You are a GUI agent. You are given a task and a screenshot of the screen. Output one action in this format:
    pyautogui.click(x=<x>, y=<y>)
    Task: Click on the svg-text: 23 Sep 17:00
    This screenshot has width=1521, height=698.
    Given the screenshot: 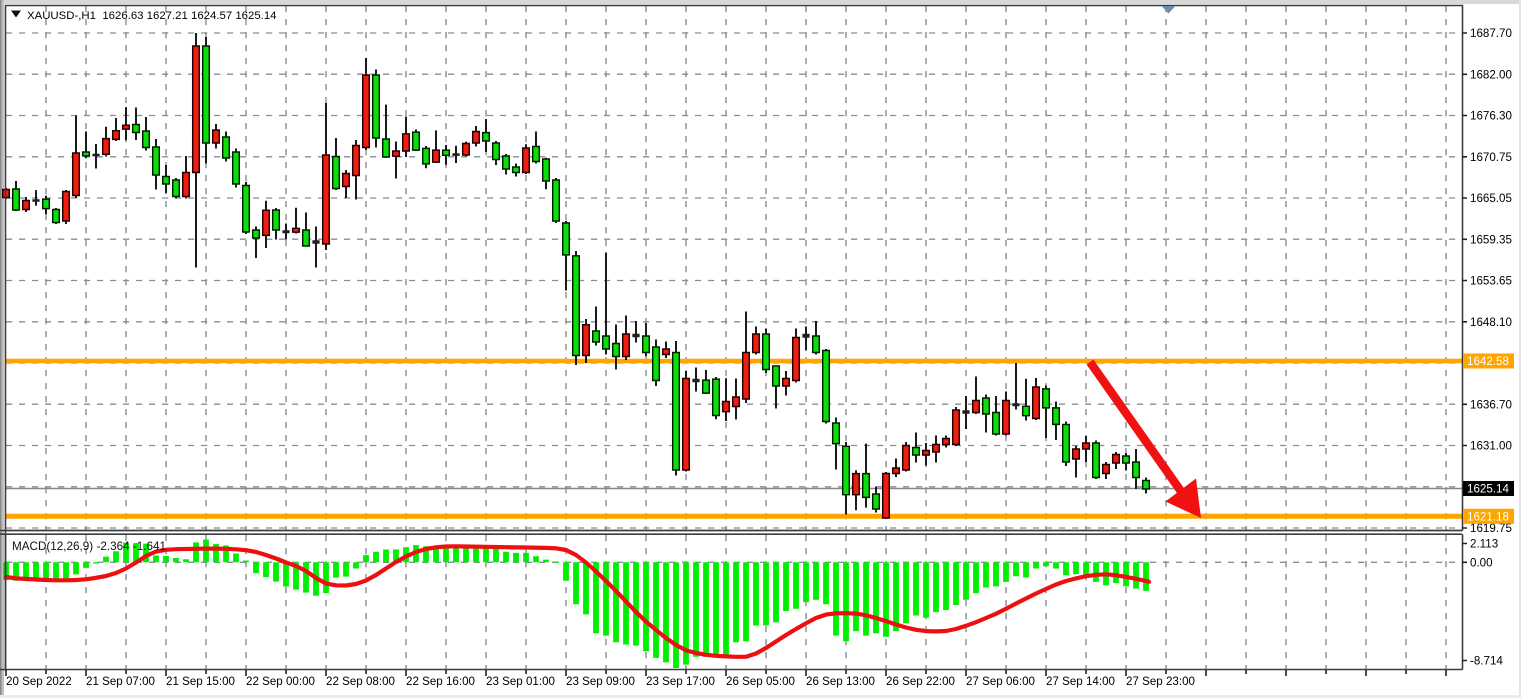 What is the action you would take?
    pyautogui.click(x=680, y=681)
    